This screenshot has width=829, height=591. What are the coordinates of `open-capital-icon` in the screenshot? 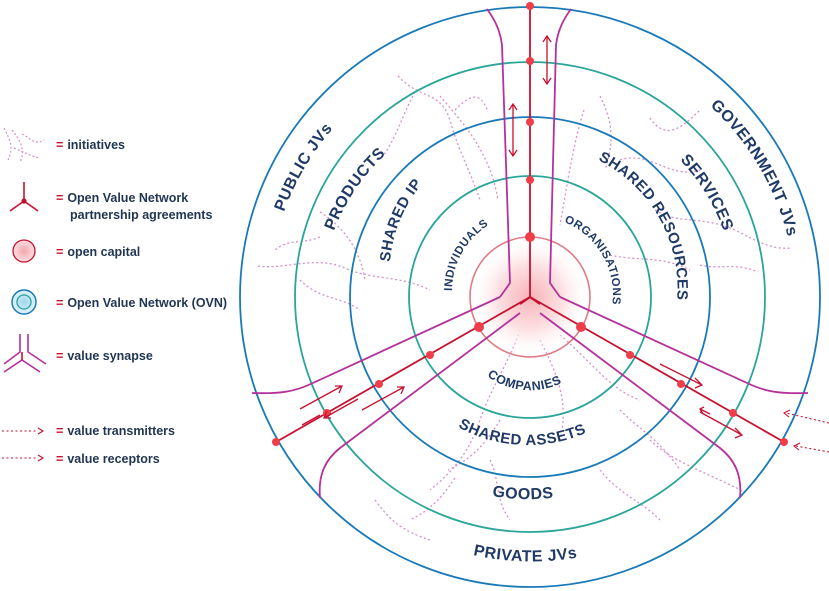 It's located at (24, 251).